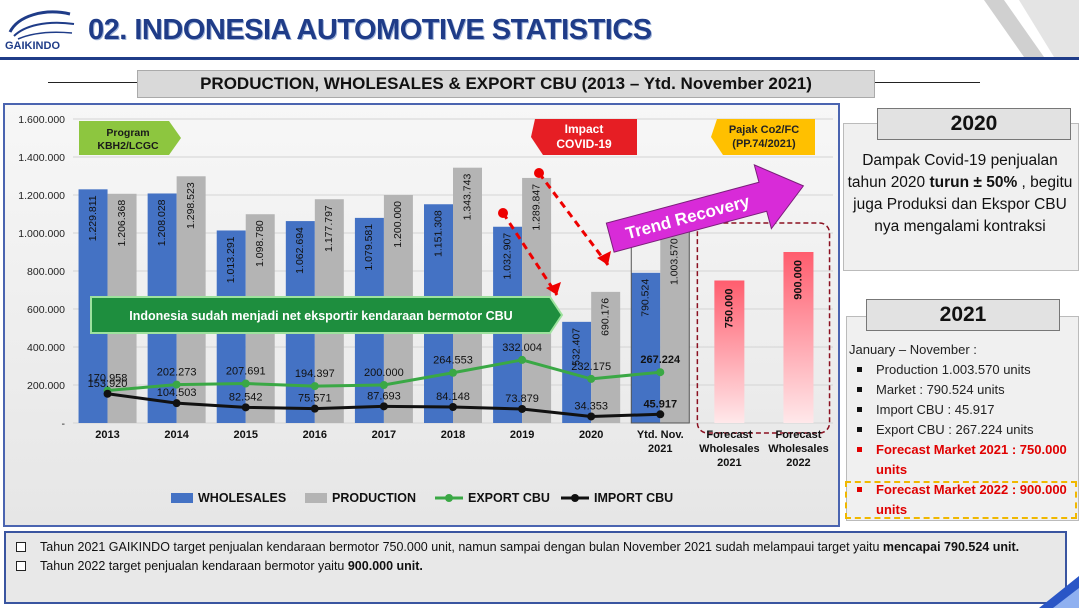 This screenshot has height=608, width=1079. Describe the element at coordinates (798, 463) in the screenshot. I see `x-tick-label: 2022` at that location.